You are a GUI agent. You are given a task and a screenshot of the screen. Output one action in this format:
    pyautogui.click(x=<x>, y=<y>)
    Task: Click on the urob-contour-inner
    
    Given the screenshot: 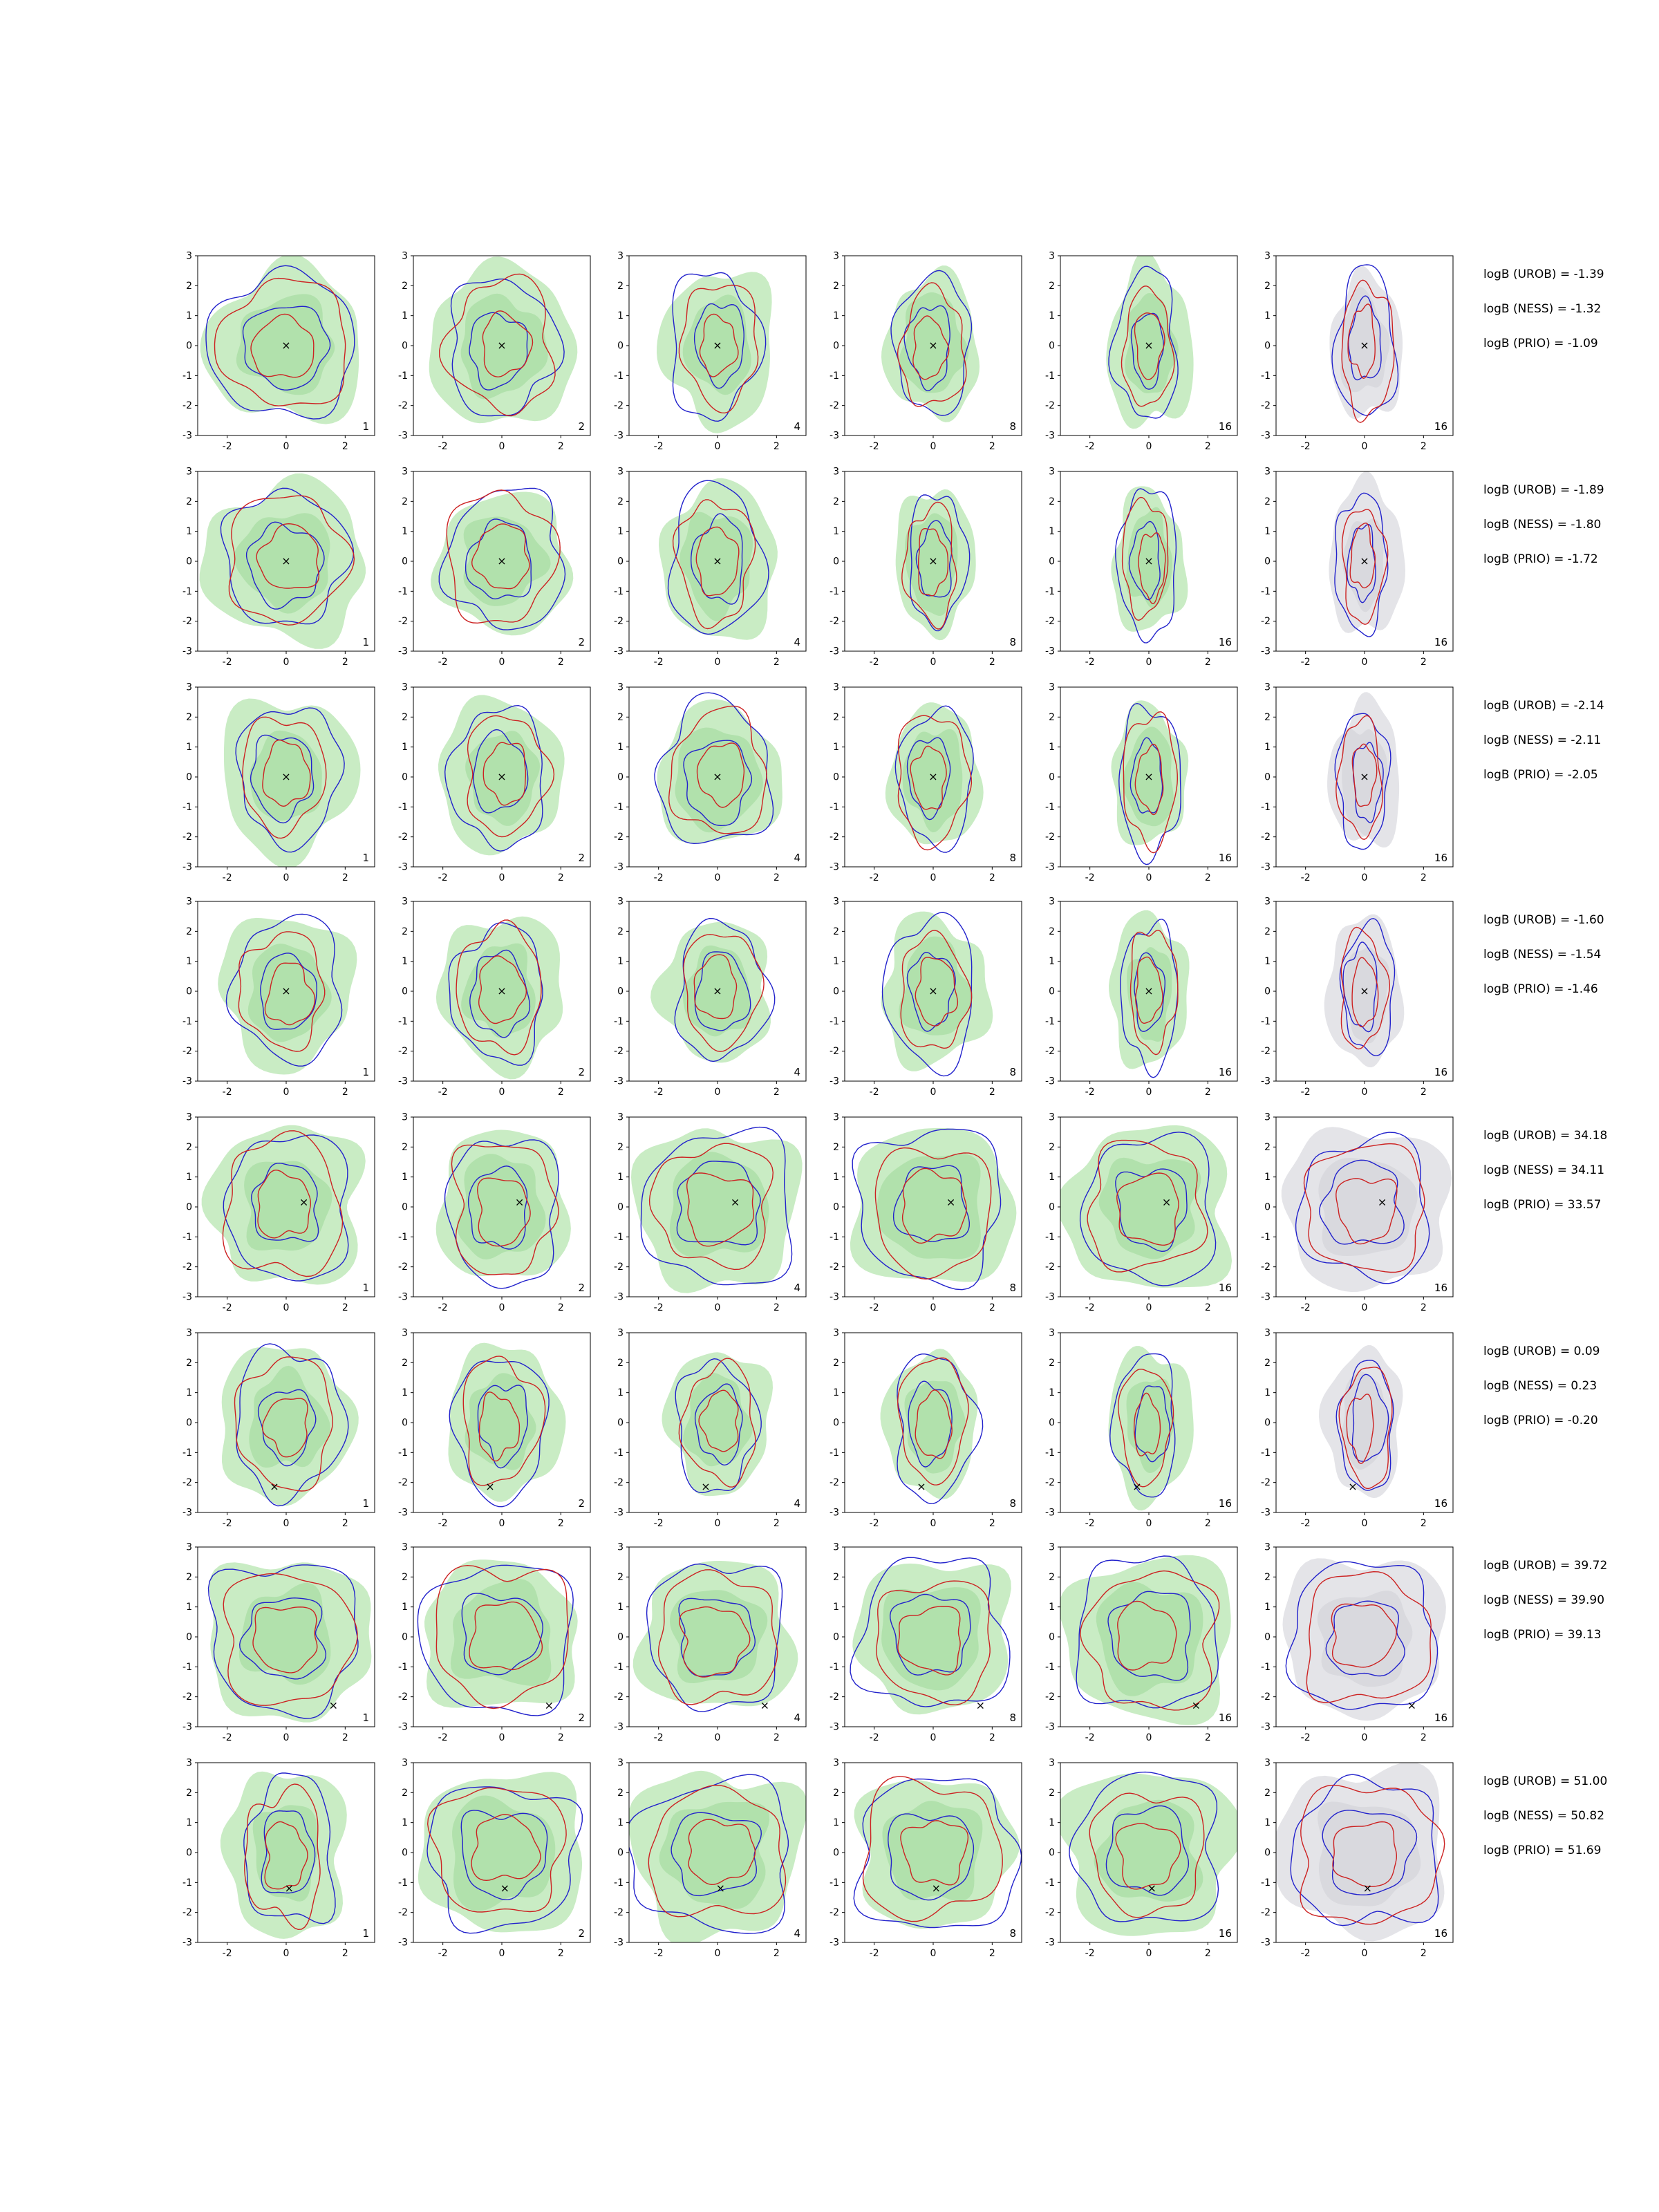 What is the action you would take?
    pyautogui.click(x=1149, y=1636)
    